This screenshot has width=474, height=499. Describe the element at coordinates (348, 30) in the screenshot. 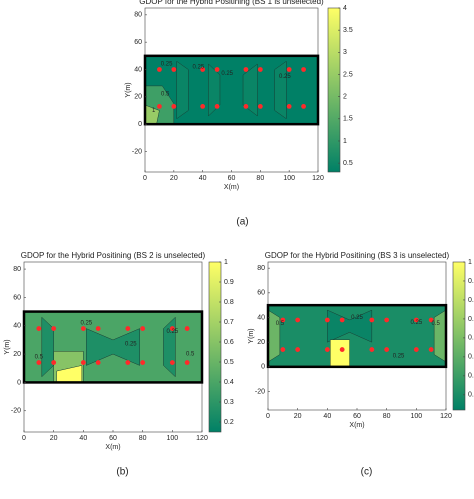

I see `colorbar-tick-label: 3.5` at that location.